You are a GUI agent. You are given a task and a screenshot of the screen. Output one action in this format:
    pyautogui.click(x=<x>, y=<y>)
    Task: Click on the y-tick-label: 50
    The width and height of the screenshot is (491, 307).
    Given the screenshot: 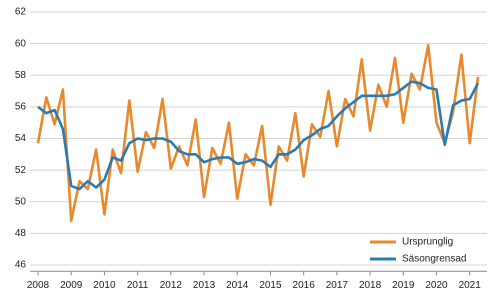 What is the action you would take?
    pyautogui.click(x=21, y=201)
    